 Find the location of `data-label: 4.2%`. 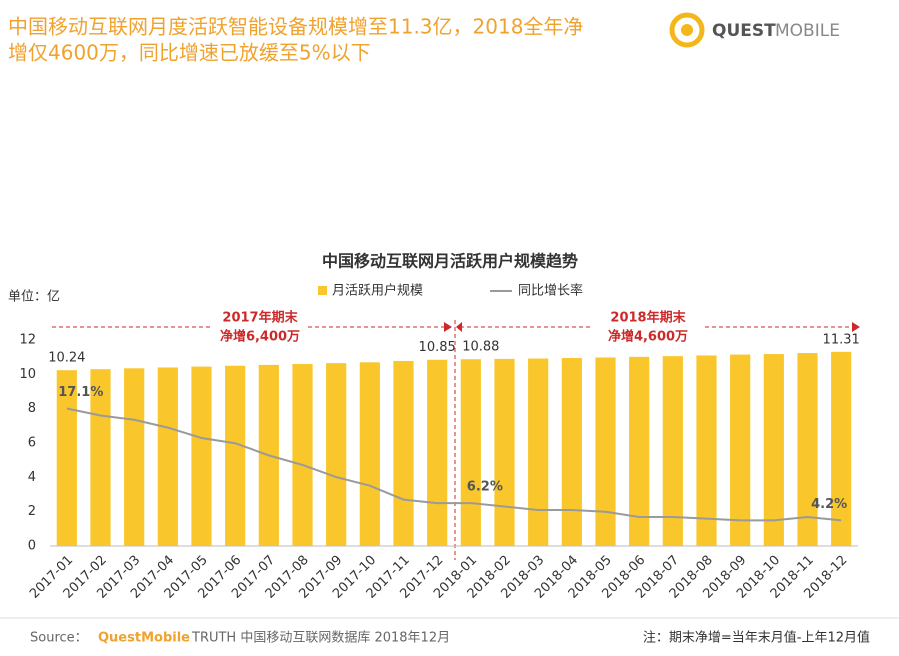

data-label: 4.2% is located at coordinates (829, 504).